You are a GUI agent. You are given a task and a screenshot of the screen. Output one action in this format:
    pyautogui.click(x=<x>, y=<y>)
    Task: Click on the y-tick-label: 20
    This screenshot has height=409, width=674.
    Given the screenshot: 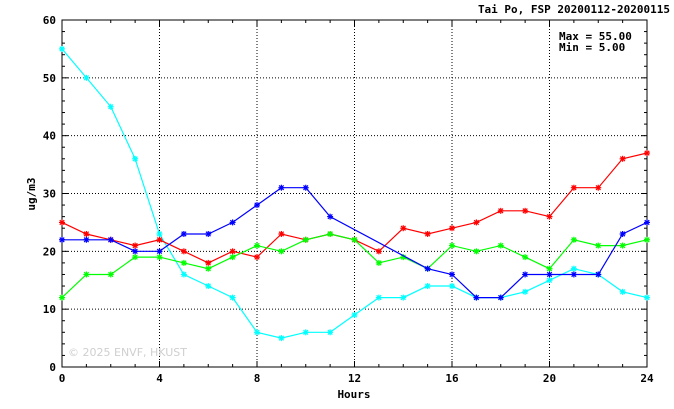 What is the action you would take?
    pyautogui.click(x=49, y=251)
    